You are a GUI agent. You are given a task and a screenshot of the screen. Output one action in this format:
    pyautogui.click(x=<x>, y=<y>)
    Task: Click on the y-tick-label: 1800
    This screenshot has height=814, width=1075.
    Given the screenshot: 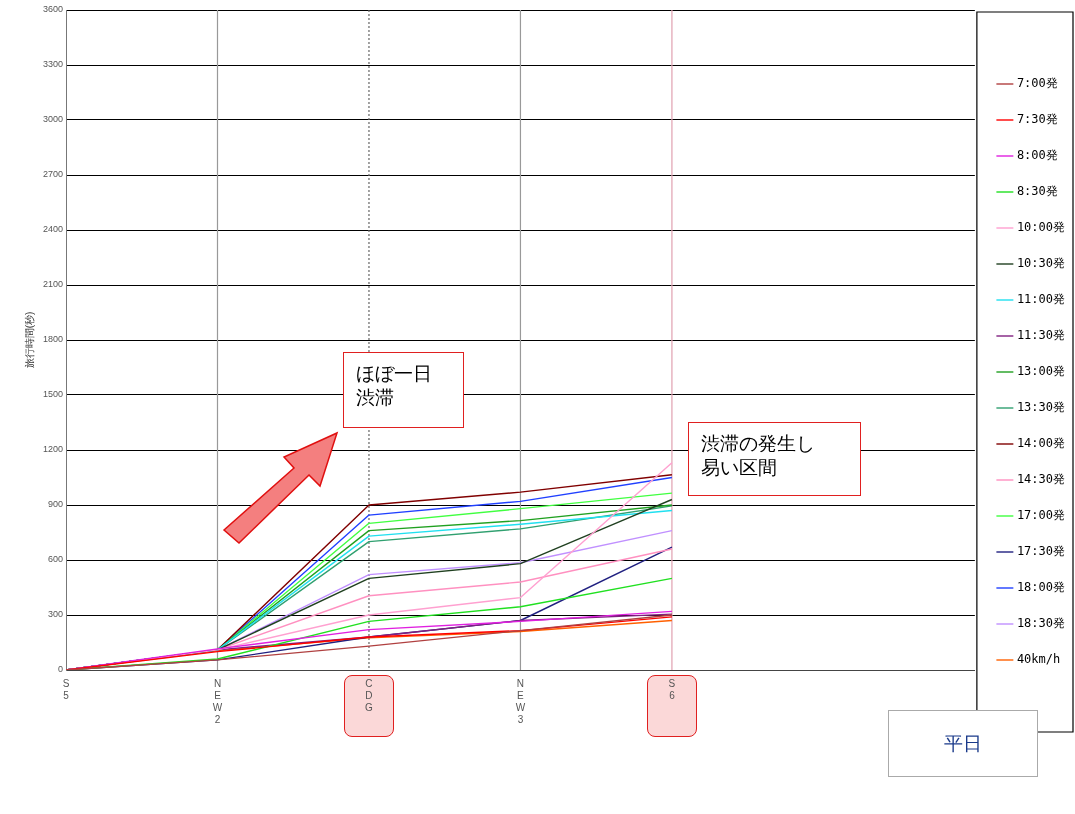 What is the action you would take?
    pyautogui.click(x=53, y=339)
    